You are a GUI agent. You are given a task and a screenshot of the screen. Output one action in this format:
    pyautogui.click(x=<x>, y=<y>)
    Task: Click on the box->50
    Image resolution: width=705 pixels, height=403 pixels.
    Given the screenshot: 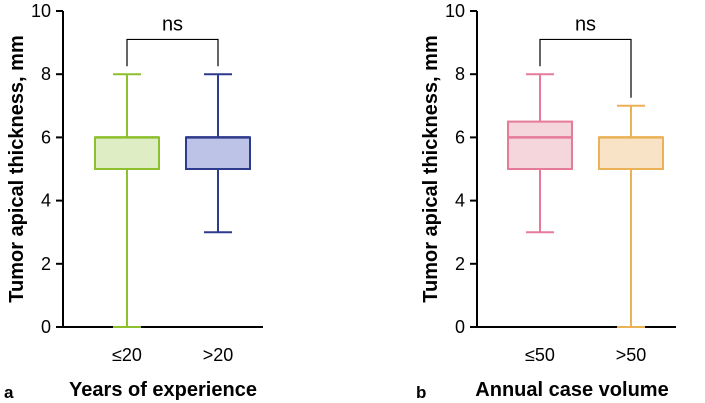 What is the action you would take?
    pyautogui.click(x=631, y=216)
    